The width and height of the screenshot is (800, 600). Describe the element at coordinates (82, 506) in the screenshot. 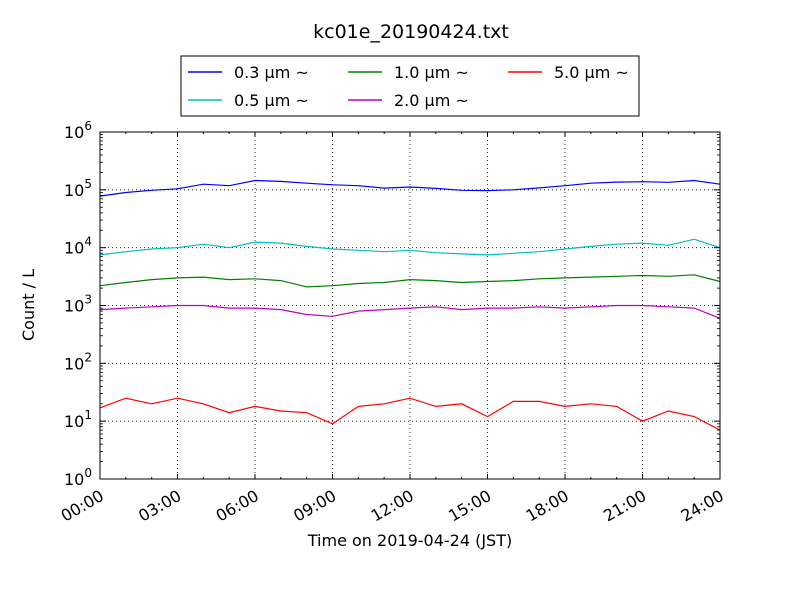

I see `x-tick-label: 00:00` at that location.